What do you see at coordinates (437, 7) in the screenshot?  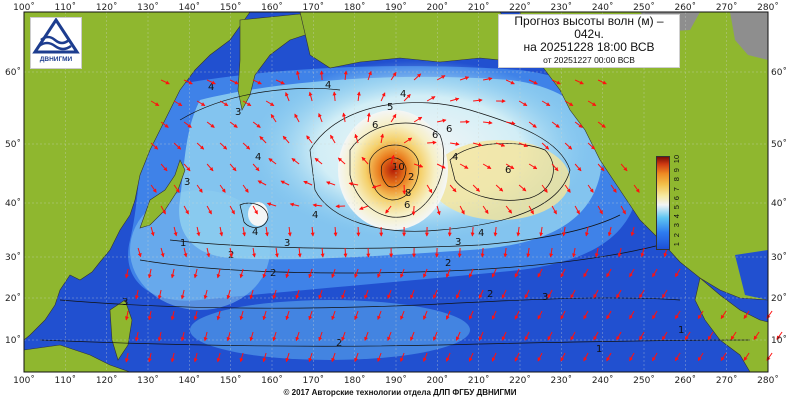 I see `lon-tick-label: 200˚` at bounding box center [437, 7].